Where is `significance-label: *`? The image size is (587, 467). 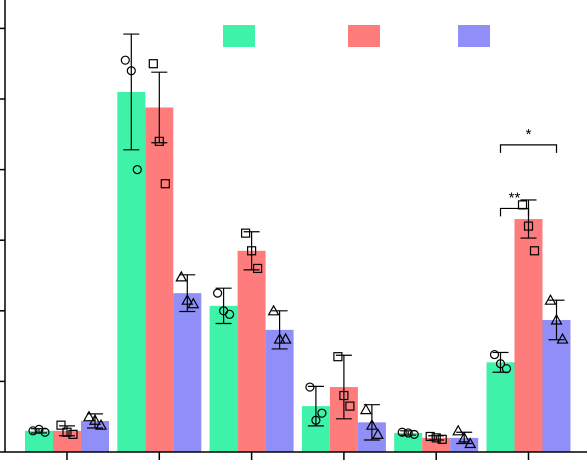 significance-label: * is located at coordinates (529, 134).